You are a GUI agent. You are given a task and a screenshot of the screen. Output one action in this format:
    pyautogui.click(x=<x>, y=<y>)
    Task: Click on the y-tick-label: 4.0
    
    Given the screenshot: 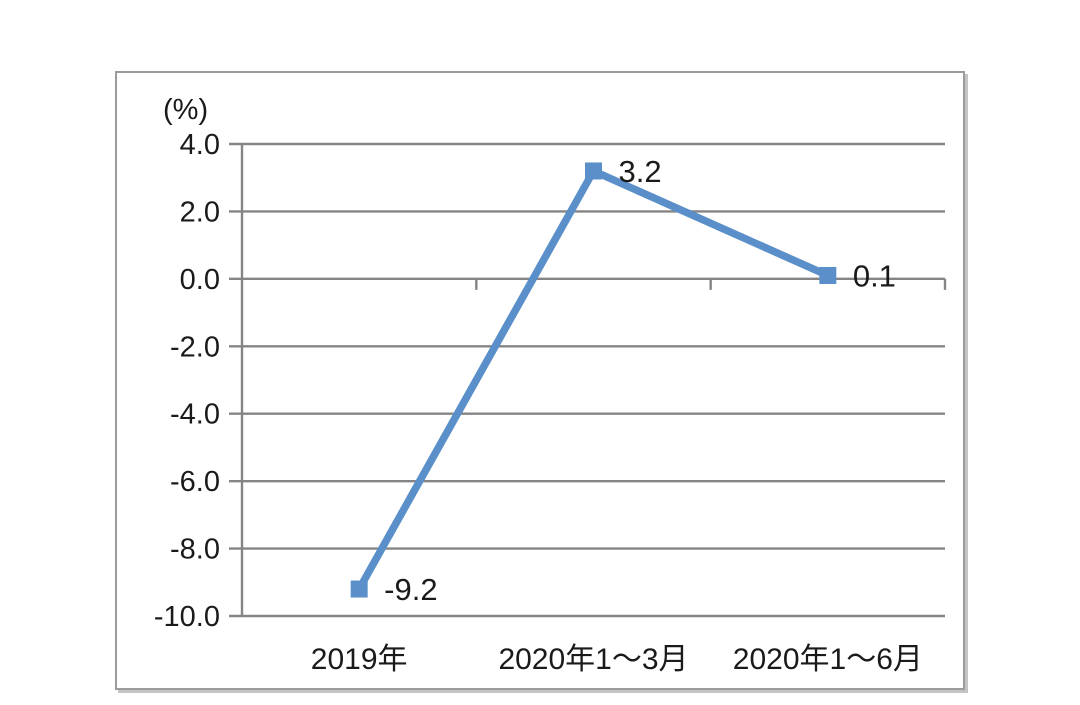 What is the action you would take?
    pyautogui.click(x=200, y=145)
    